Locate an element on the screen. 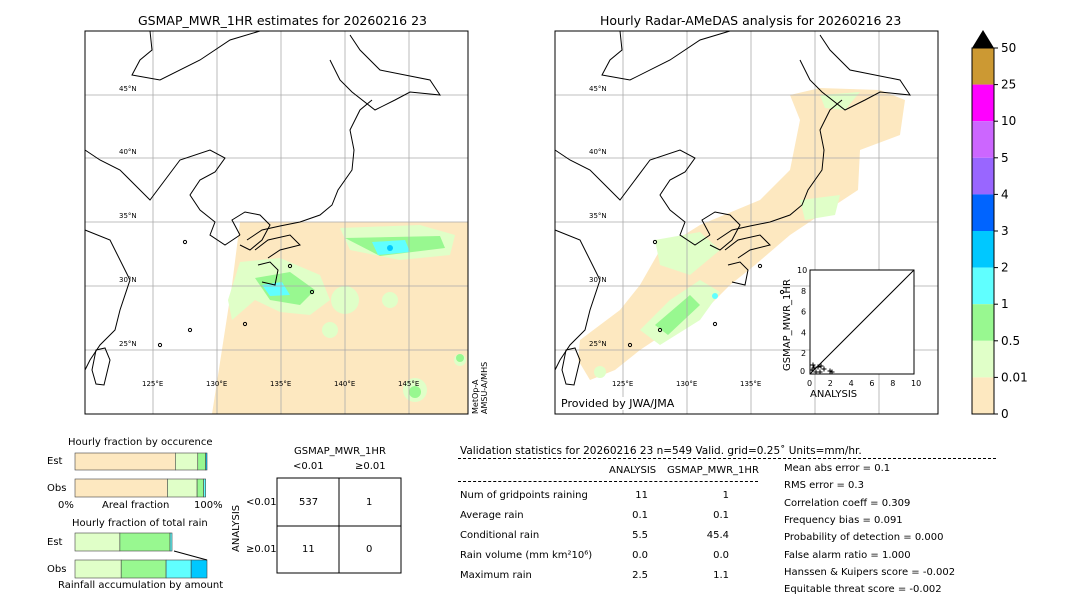  lon-label: 135°E is located at coordinates (751, 384).